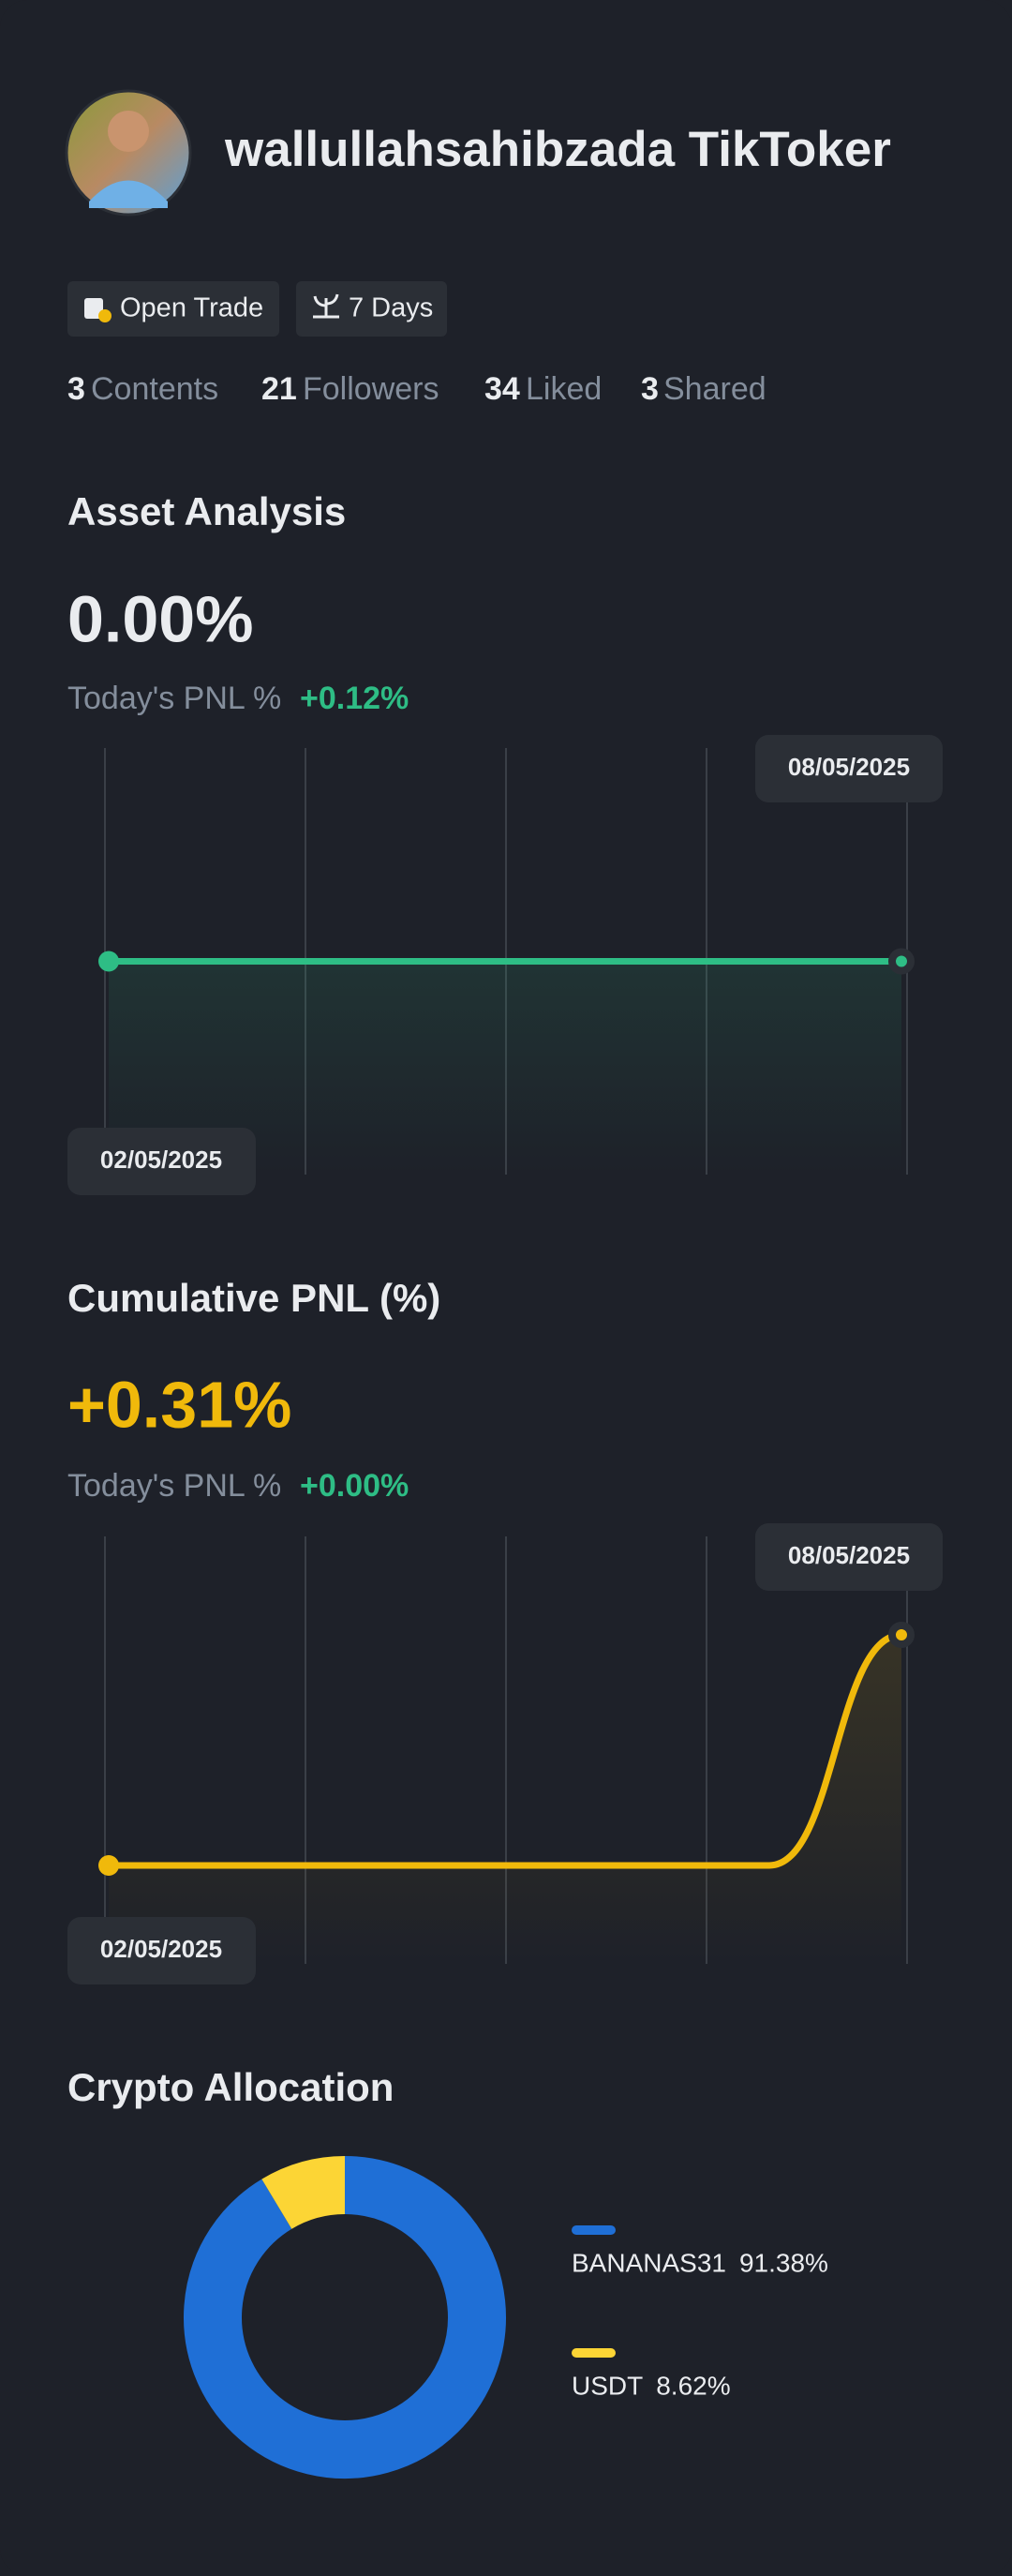  What do you see at coordinates (391, 308) in the screenshot?
I see `tag-label: 7 Days` at bounding box center [391, 308].